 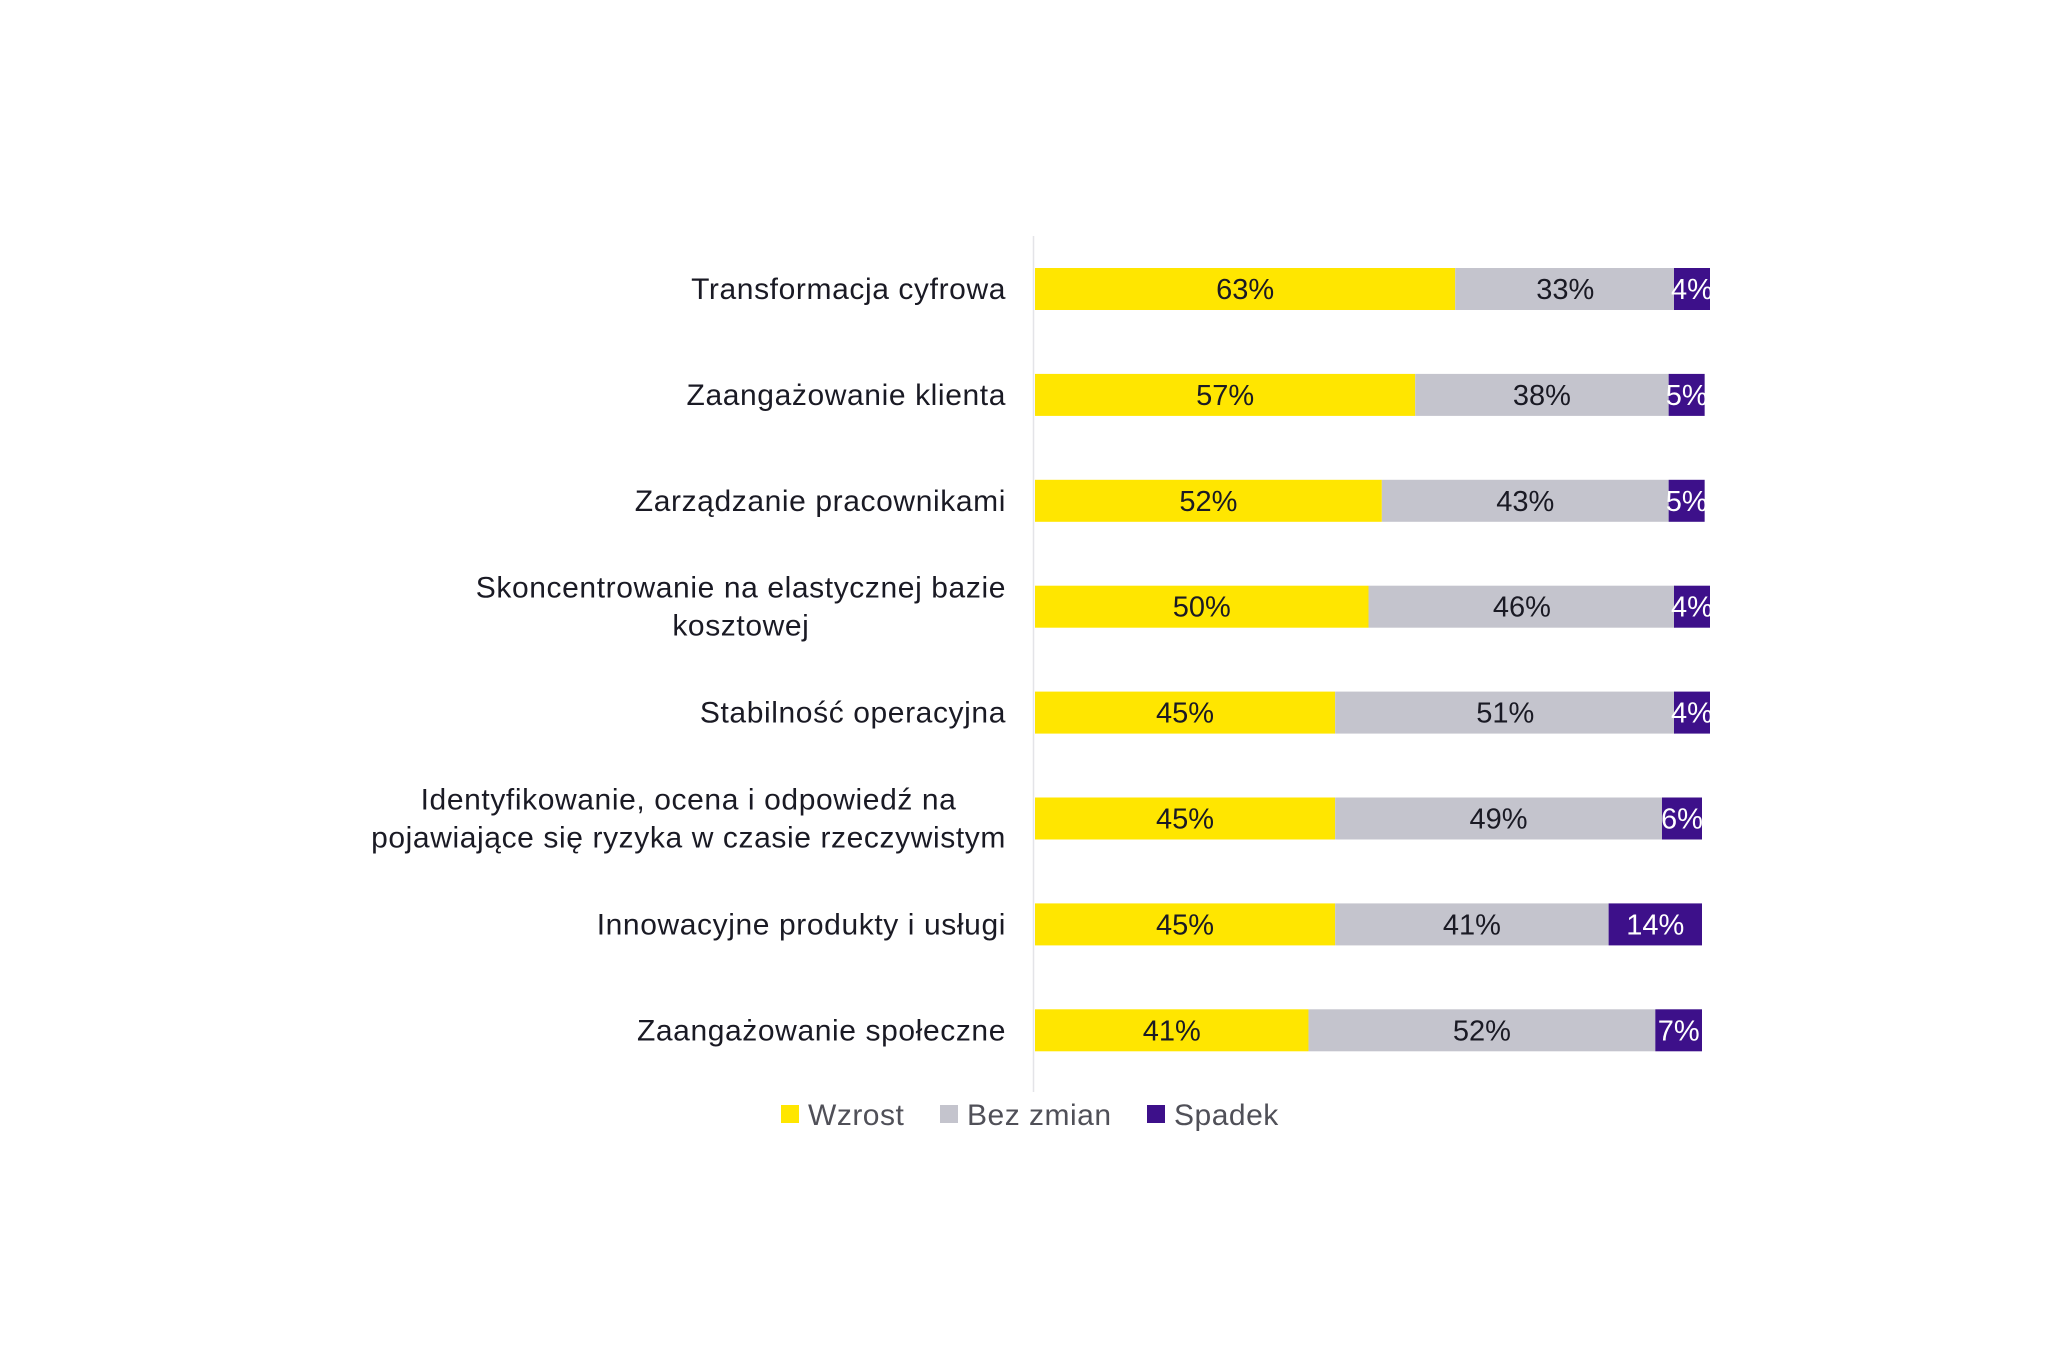 I want to click on data-label: 51%, so click(x=1505, y=714).